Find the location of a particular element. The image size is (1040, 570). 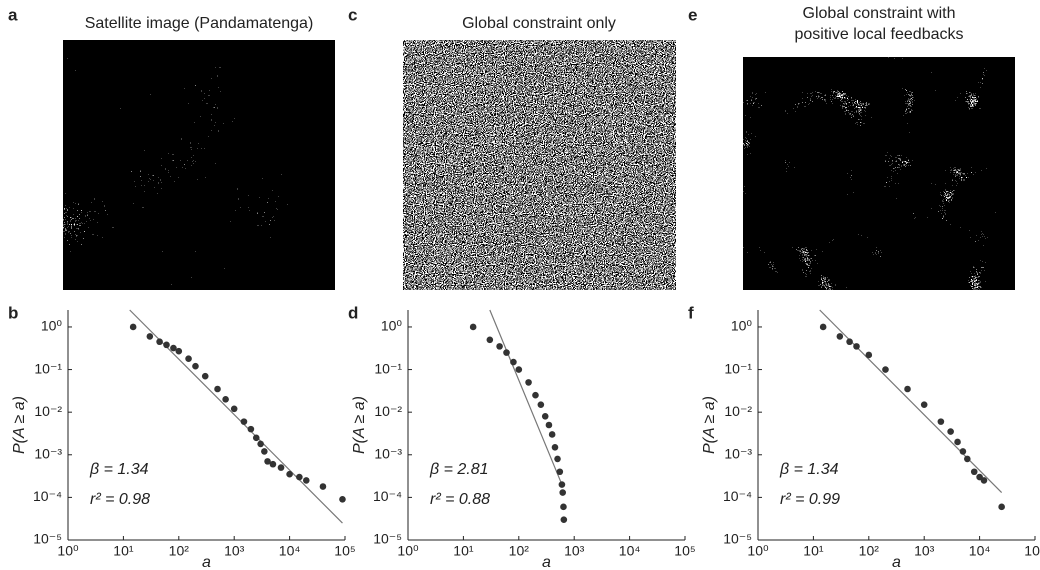

image-title: Satellite image (Pandamatenga) is located at coordinates (199, 23).